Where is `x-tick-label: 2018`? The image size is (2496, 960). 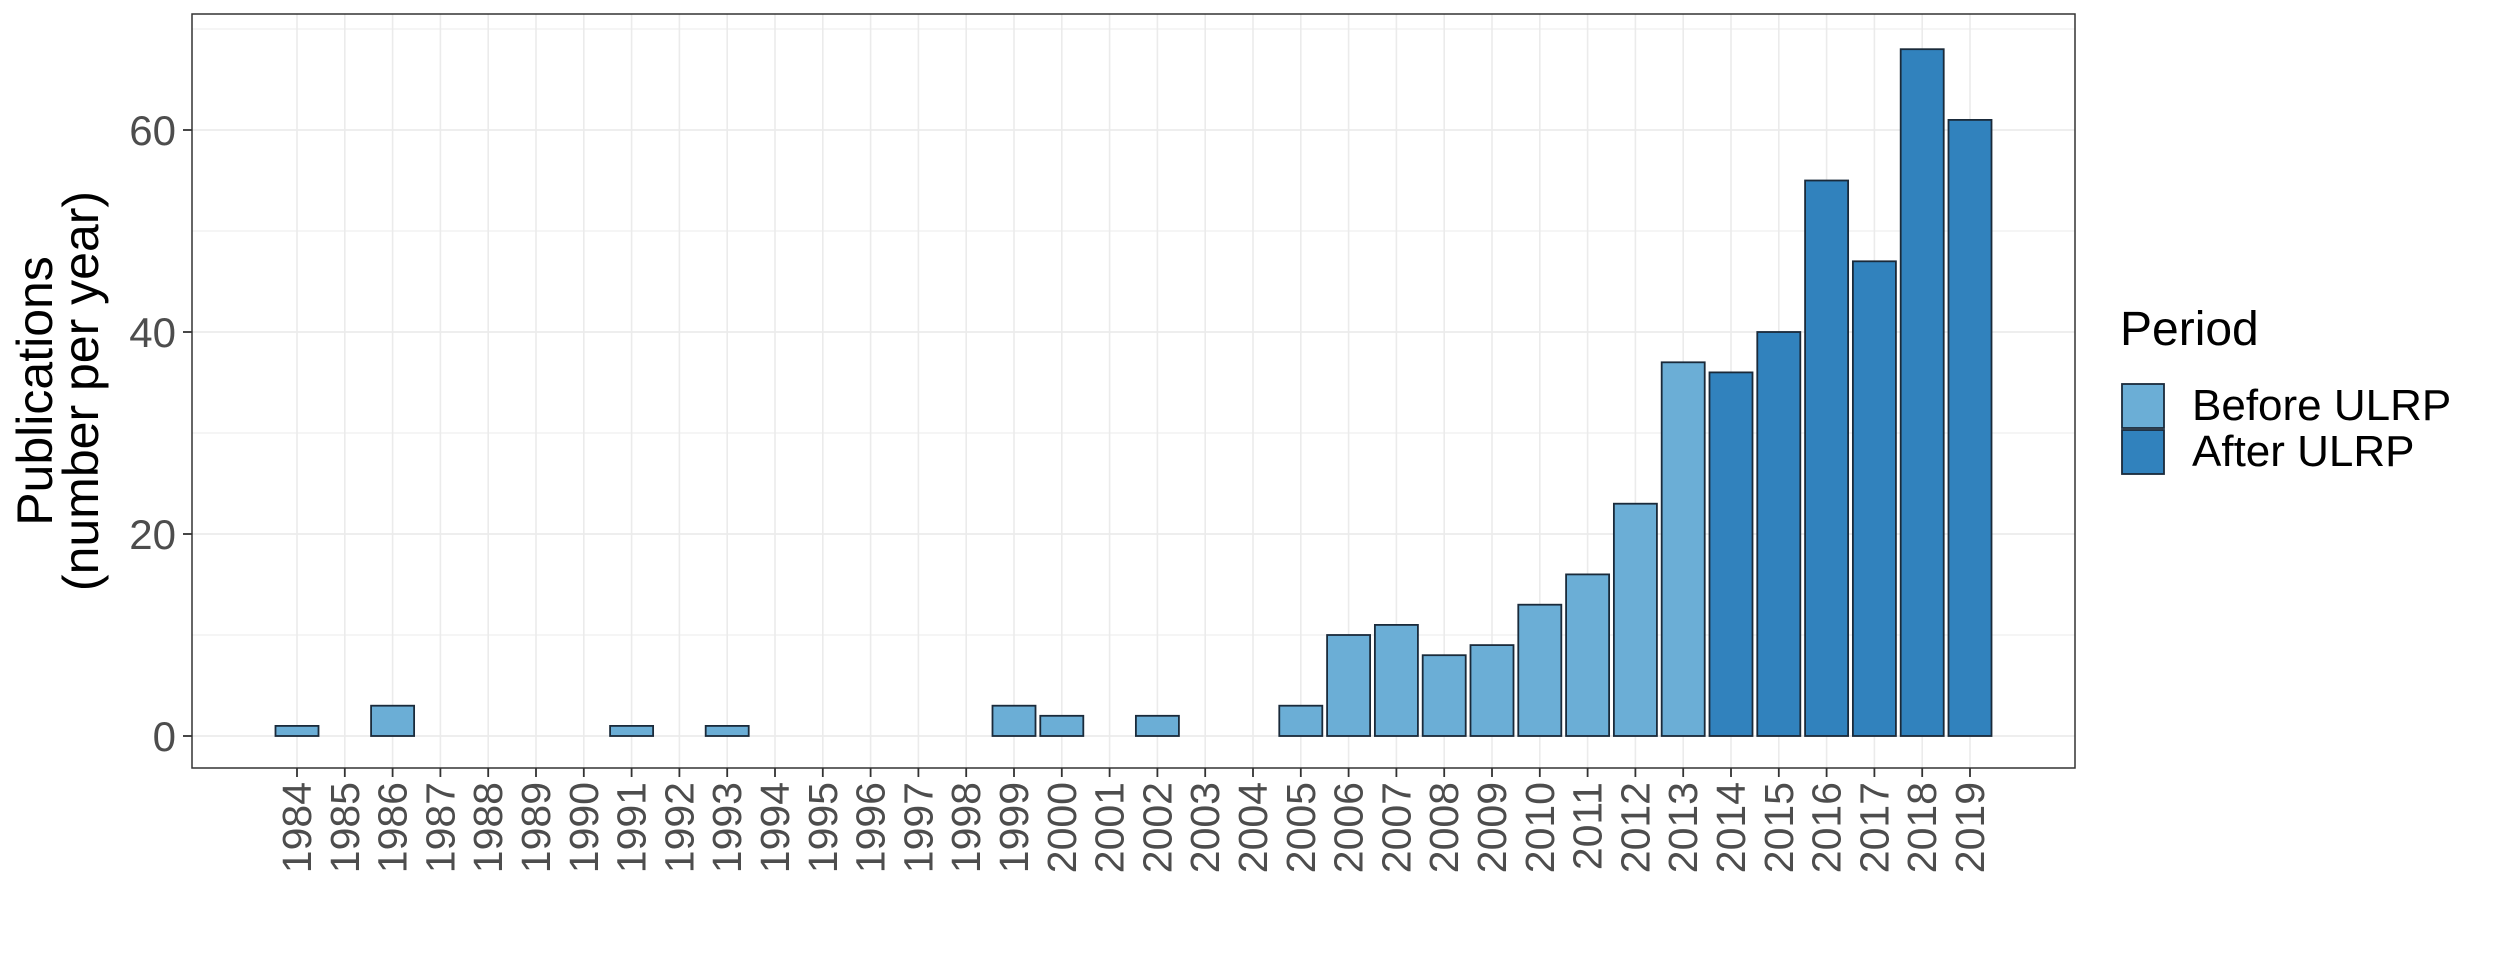 x-tick-label: 2018 is located at coordinates (1922, 827).